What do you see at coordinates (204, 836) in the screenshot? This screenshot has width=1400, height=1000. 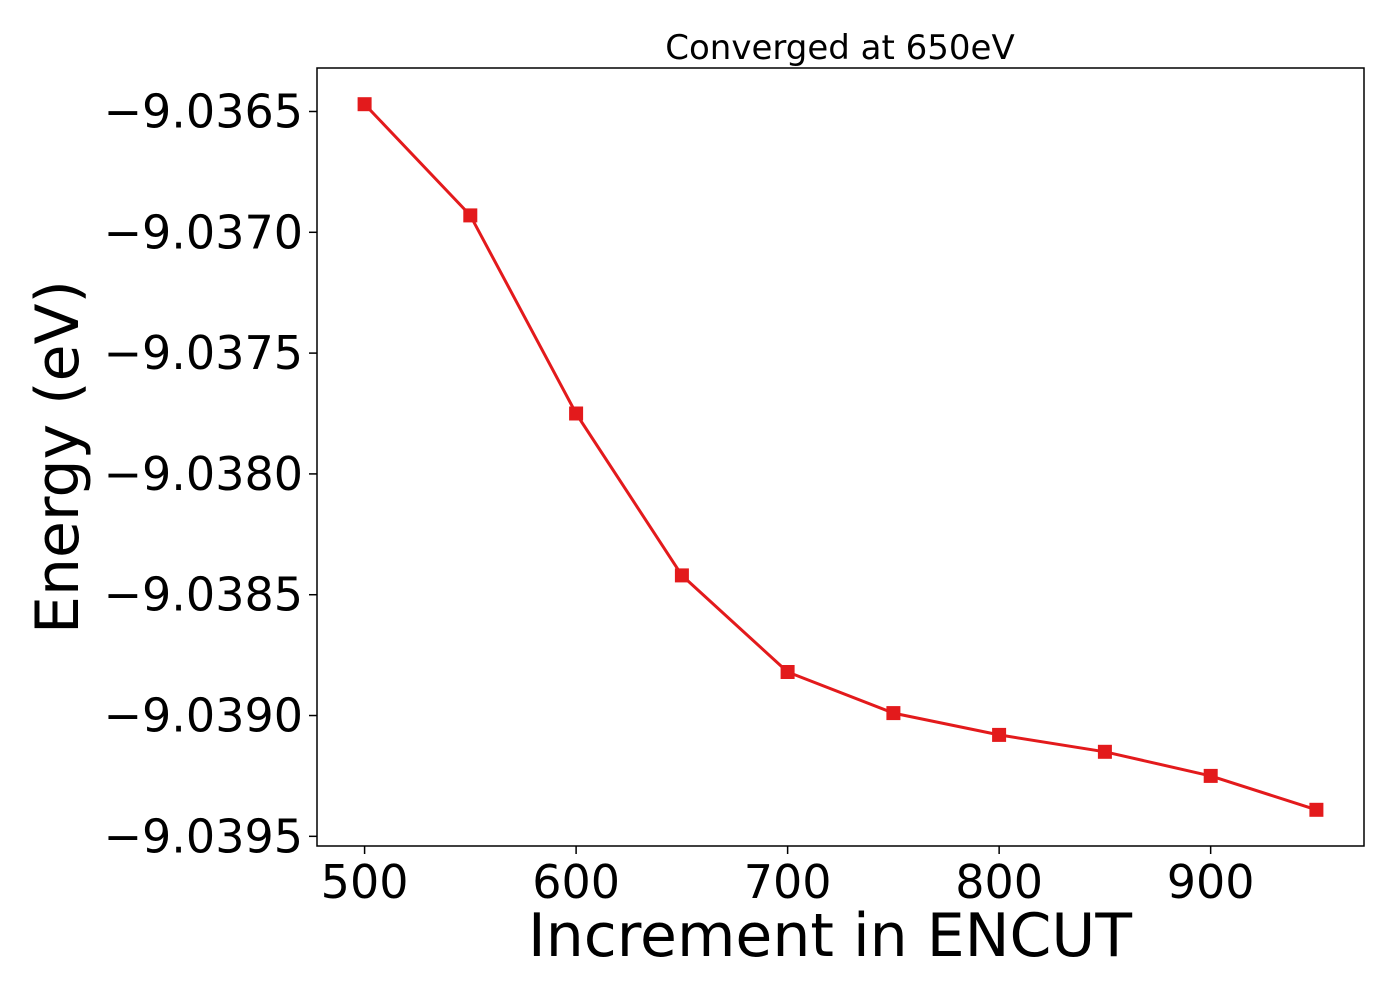 I see `y-tick-label: −9.0395` at bounding box center [204, 836].